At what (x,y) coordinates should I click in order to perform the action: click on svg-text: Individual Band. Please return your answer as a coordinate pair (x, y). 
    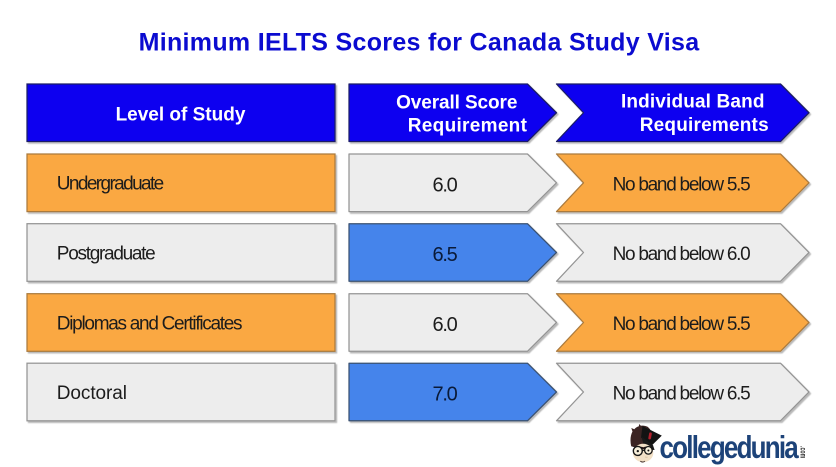
    Looking at the image, I should click on (693, 101).